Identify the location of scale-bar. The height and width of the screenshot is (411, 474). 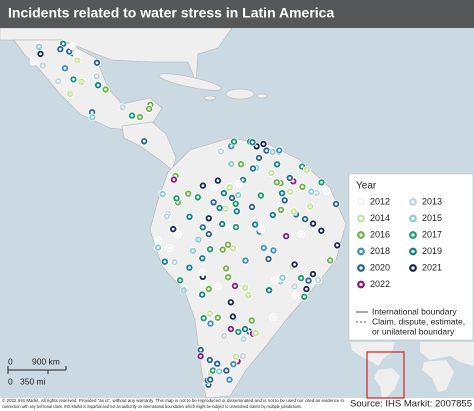
(37, 370).